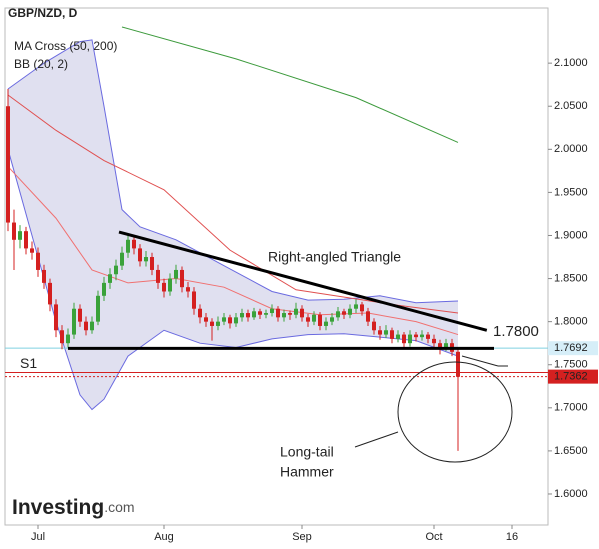 The image size is (599, 549). What do you see at coordinates (41, 64) in the screenshot?
I see `legend-text: BB (20, 2)` at bounding box center [41, 64].